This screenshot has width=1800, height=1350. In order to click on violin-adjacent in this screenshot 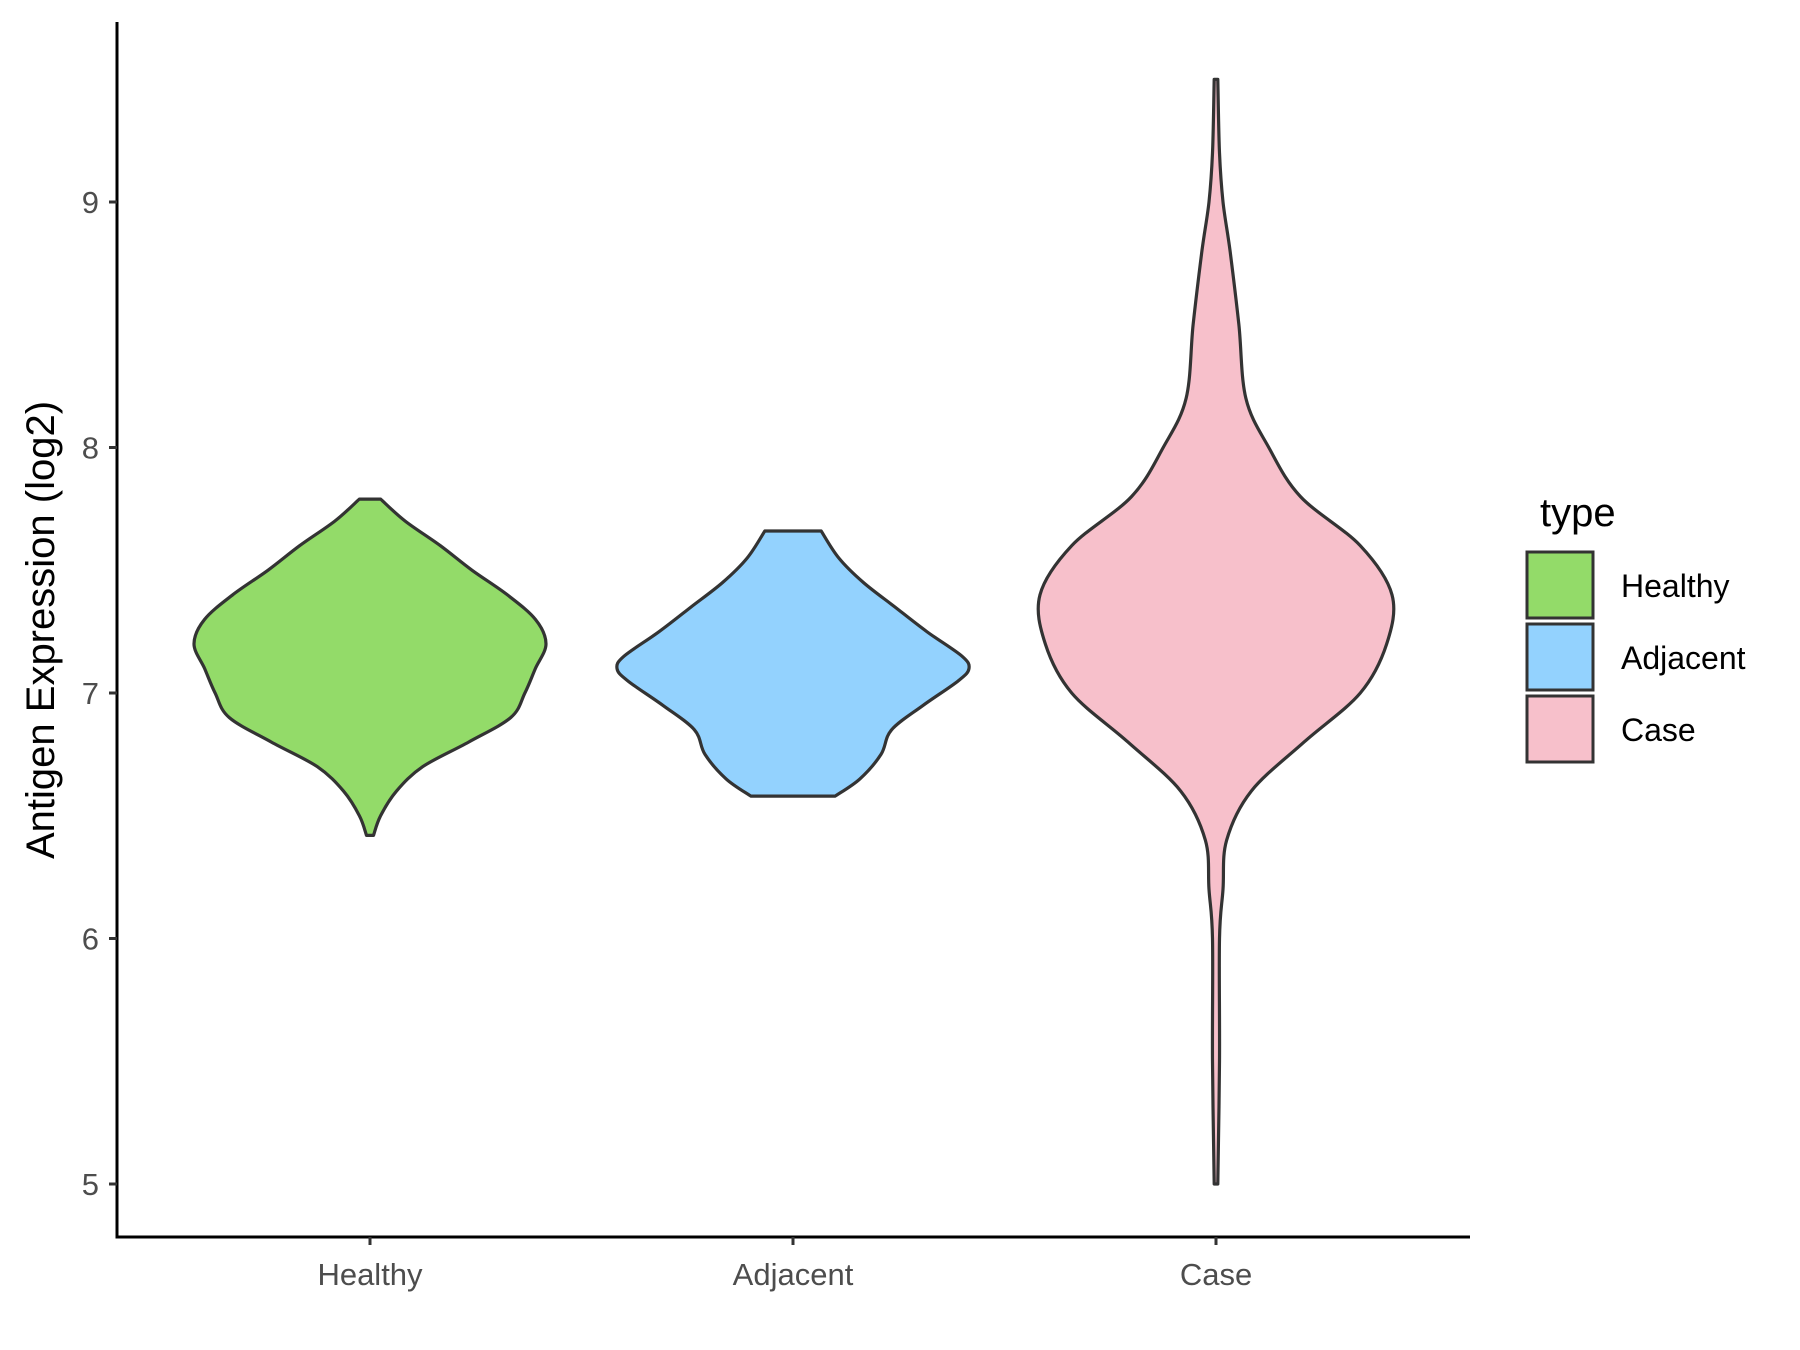, I will do `click(793, 663)`.